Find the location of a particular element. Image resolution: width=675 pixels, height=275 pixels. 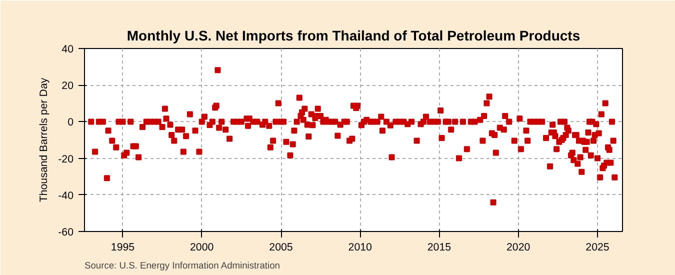

x-tick-label: 2000 is located at coordinates (202, 248).